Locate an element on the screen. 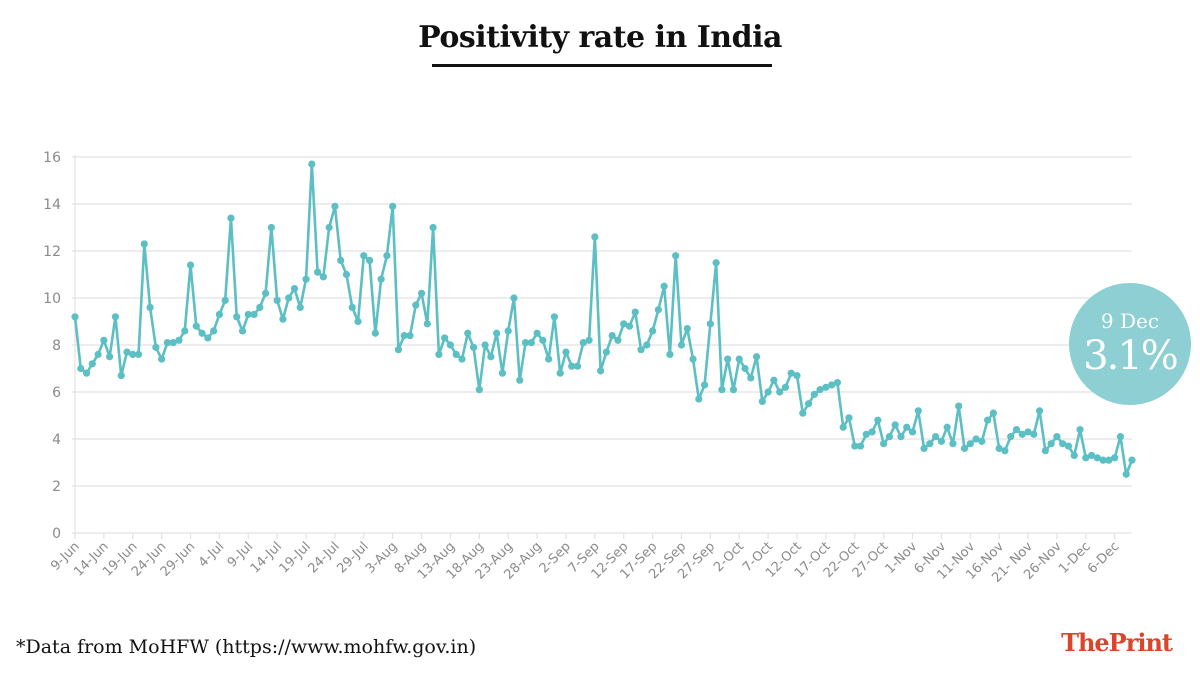 This screenshot has height=675, width=1200. x-tick-label: 19-Jul is located at coordinates (295, 557).